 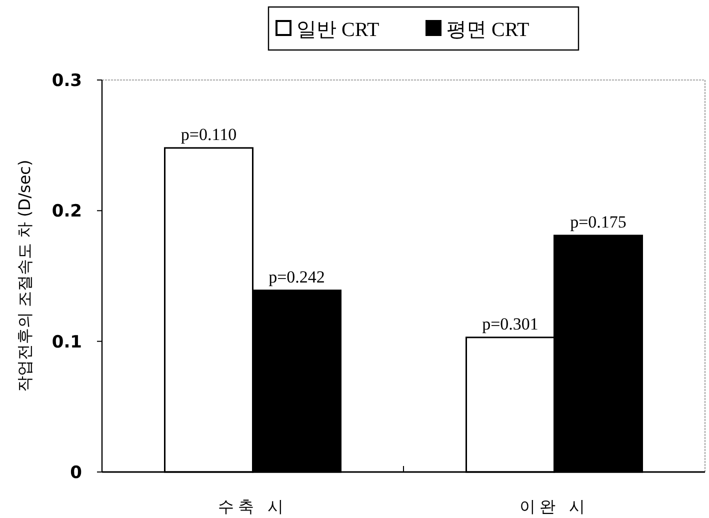 I want to click on x-tick-label: 이완 시, so click(x=554, y=506).